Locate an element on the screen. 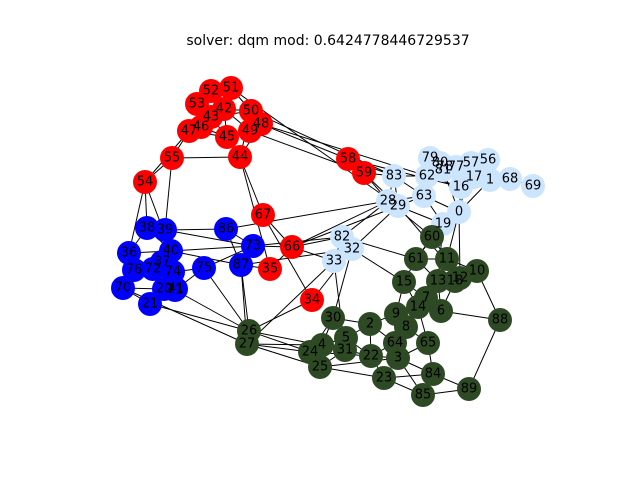 The image size is (640, 480). node-label-31: 31 is located at coordinates (345, 350).